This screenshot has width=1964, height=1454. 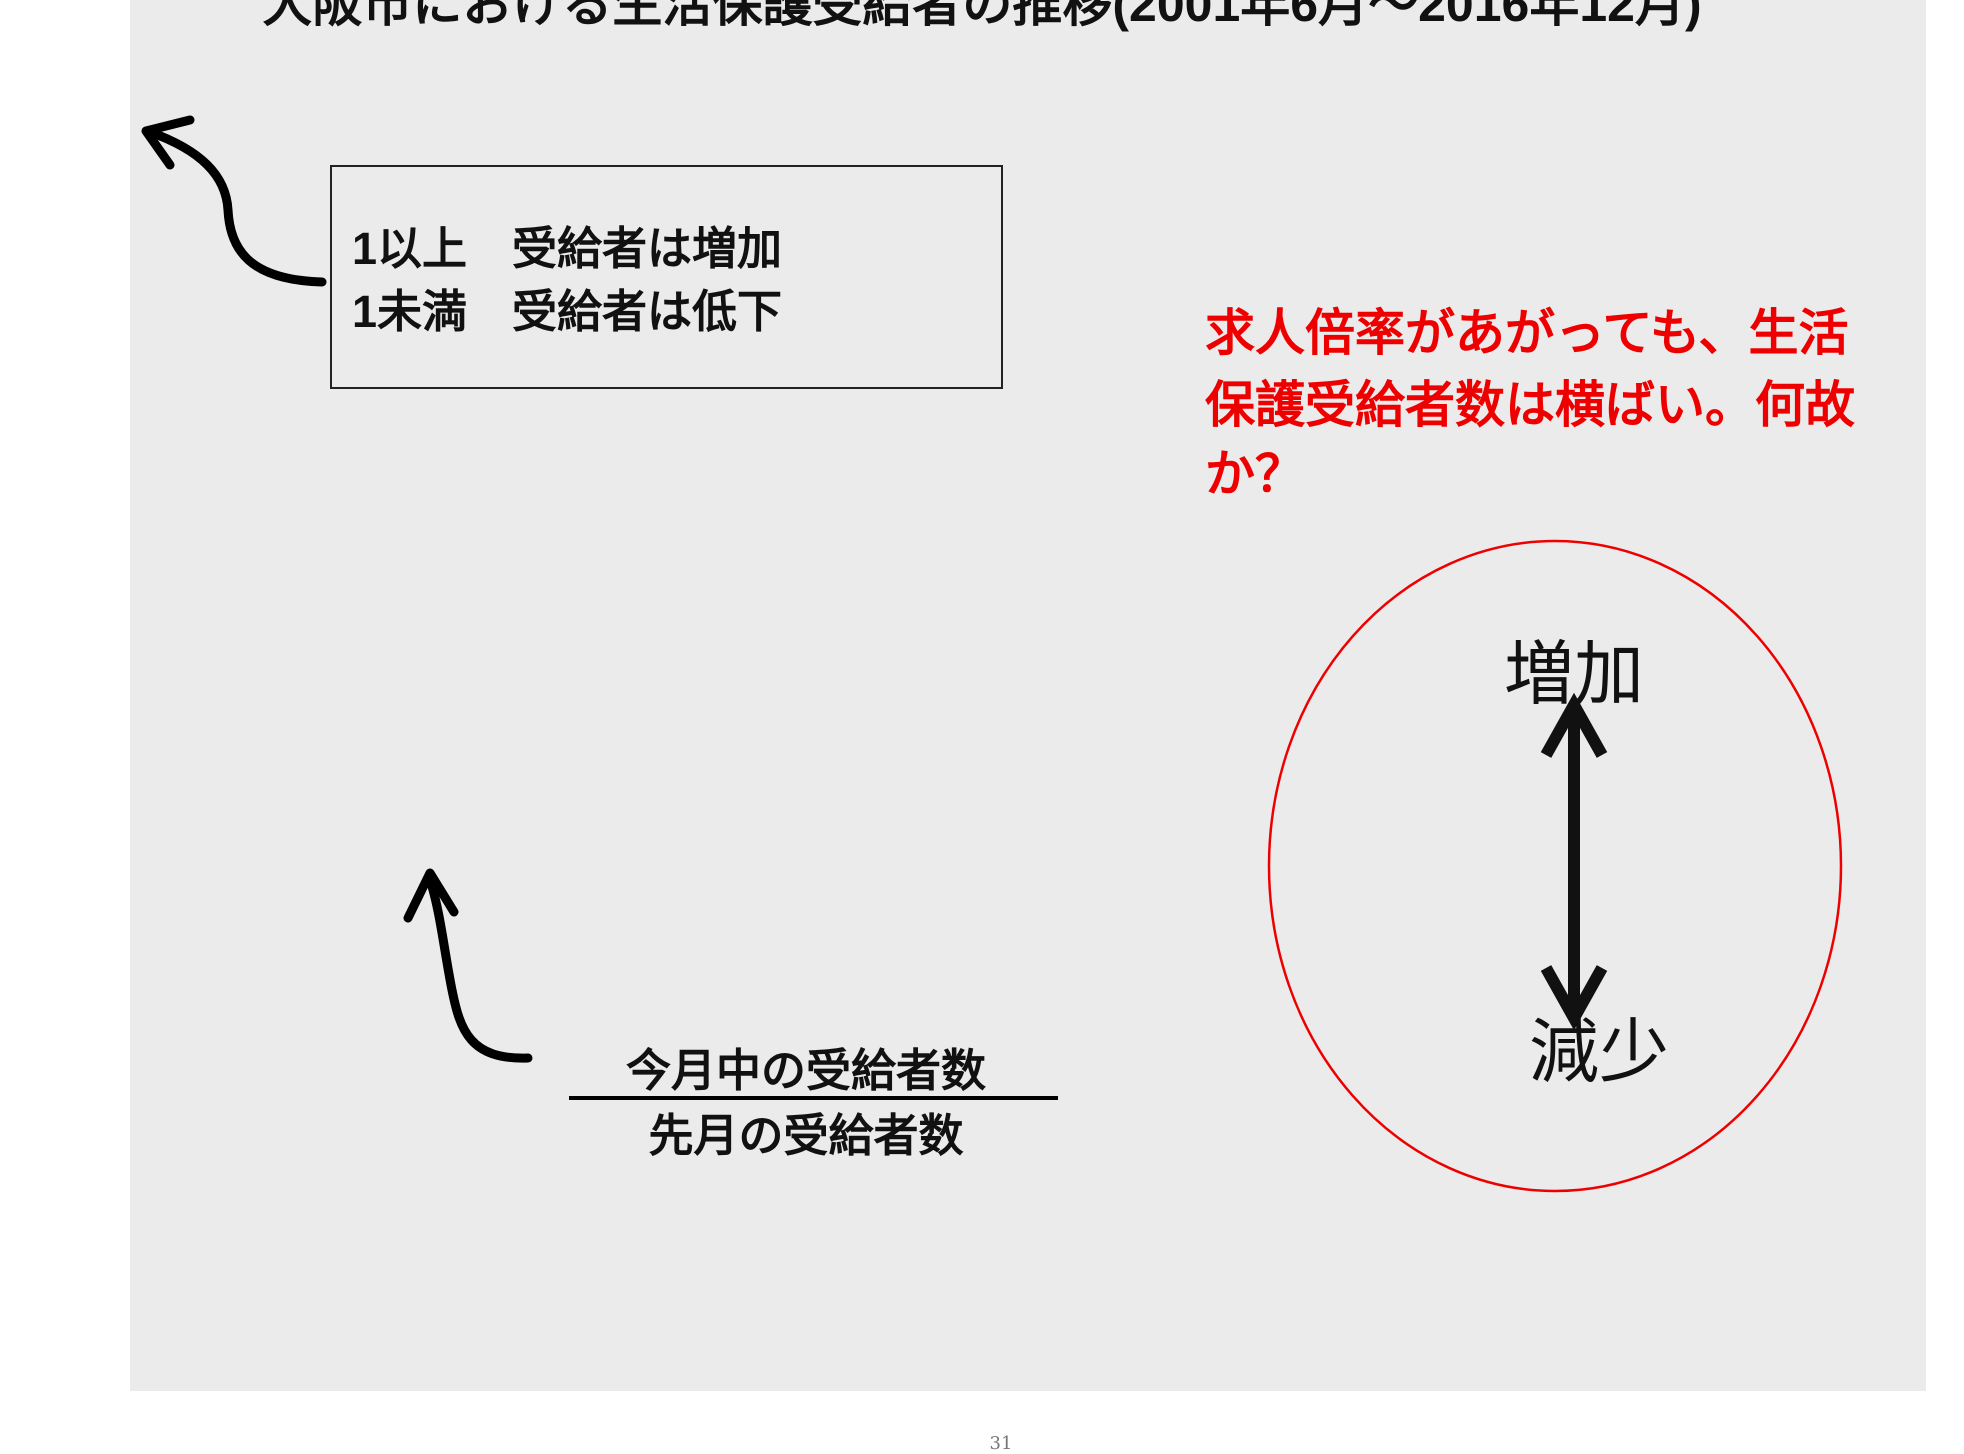 What do you see at coordinates (1255, 474) in the screenshot?
I see `question-line: か？` at bounding box center [1255, 474].